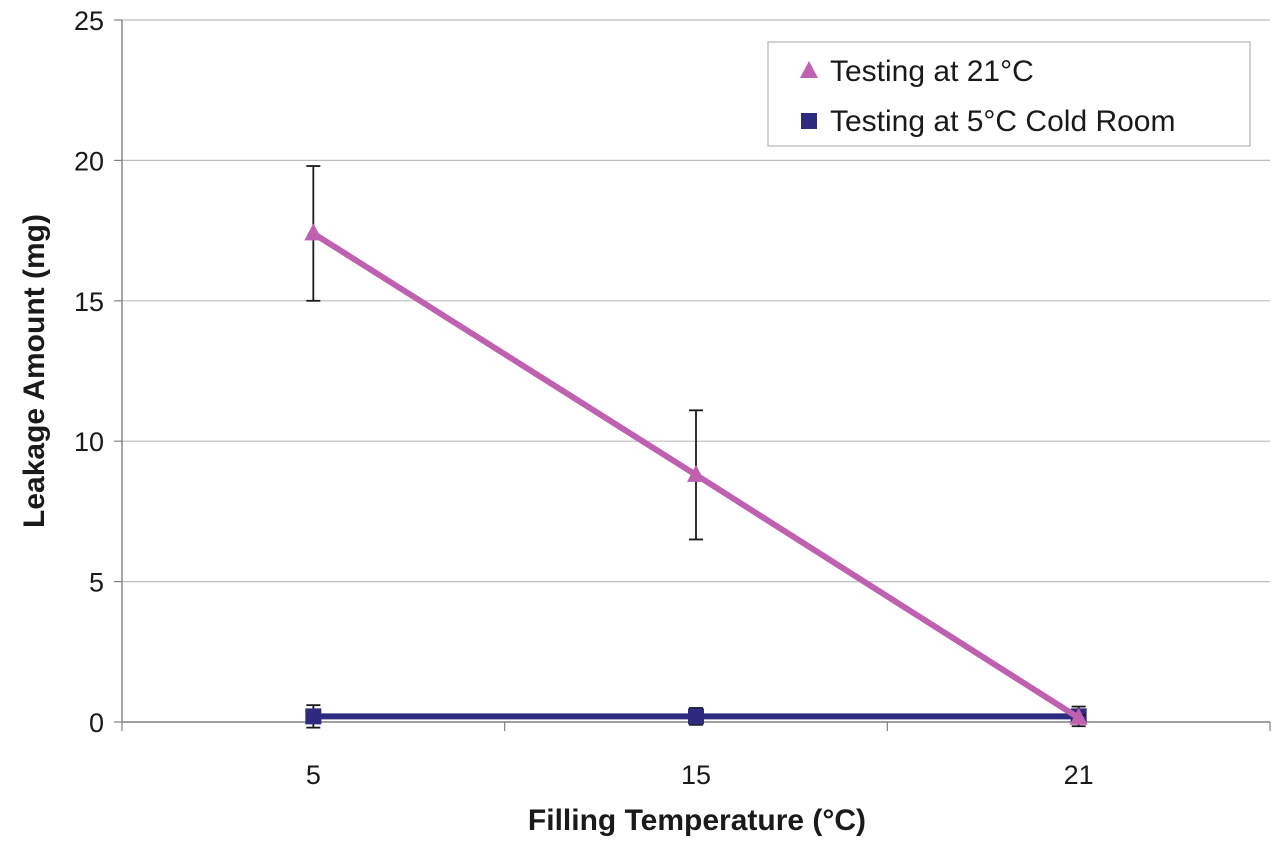 The width and height of the screenshot is (1280, 844). Describe the element at coordinates (1002, 121) in the screenshot. I see `legend-label-series-2: Testing at 5°C Cold Room` at that location.